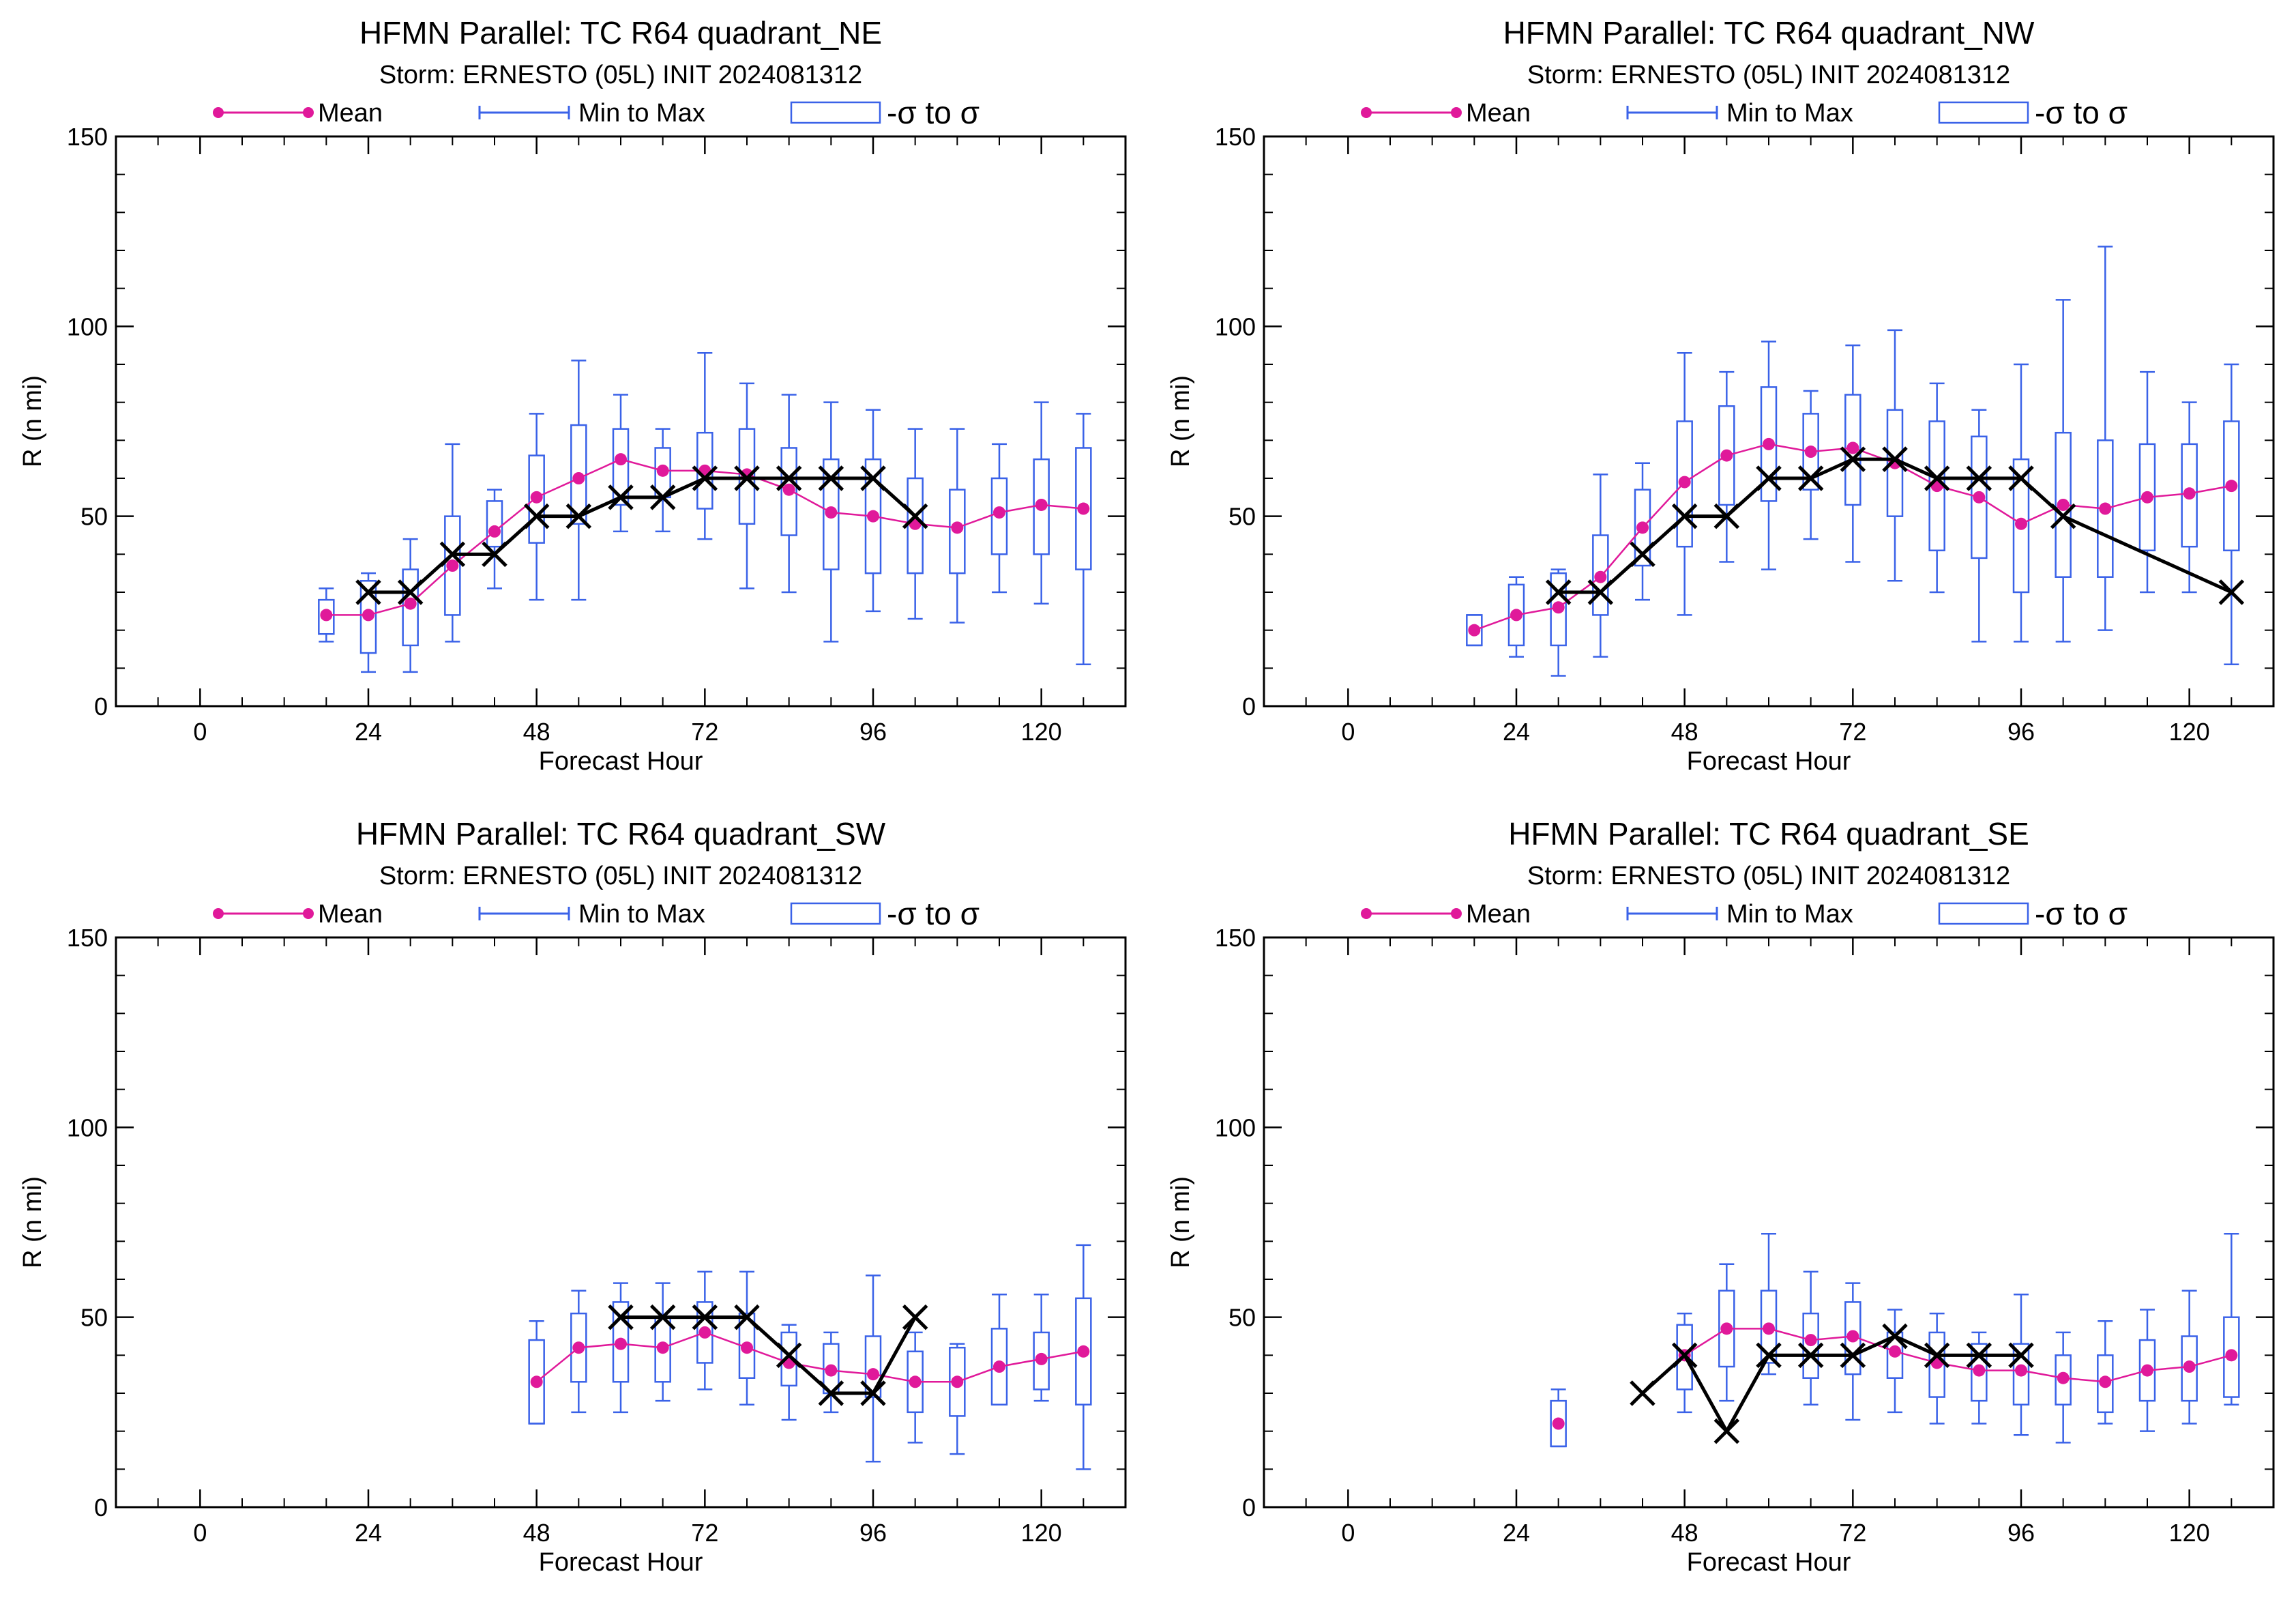 The image size is (2296, 1602). Describe the element at coordinates (350, 914) in the screenshot. I see `legend-mean-label: Mean` at that location.